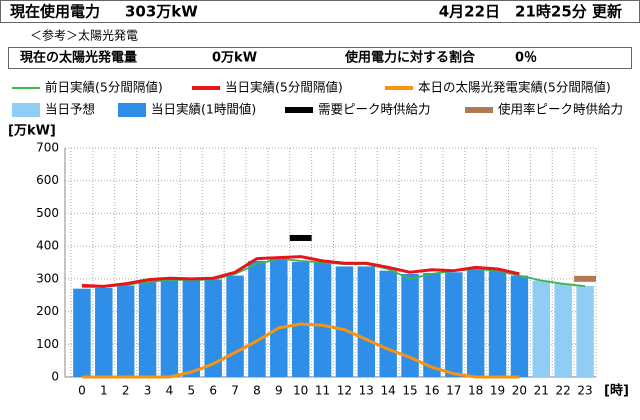  Describe the element at coordinates (344, 391) in the screenshot. I see `x-tick-label: 12` at that location.